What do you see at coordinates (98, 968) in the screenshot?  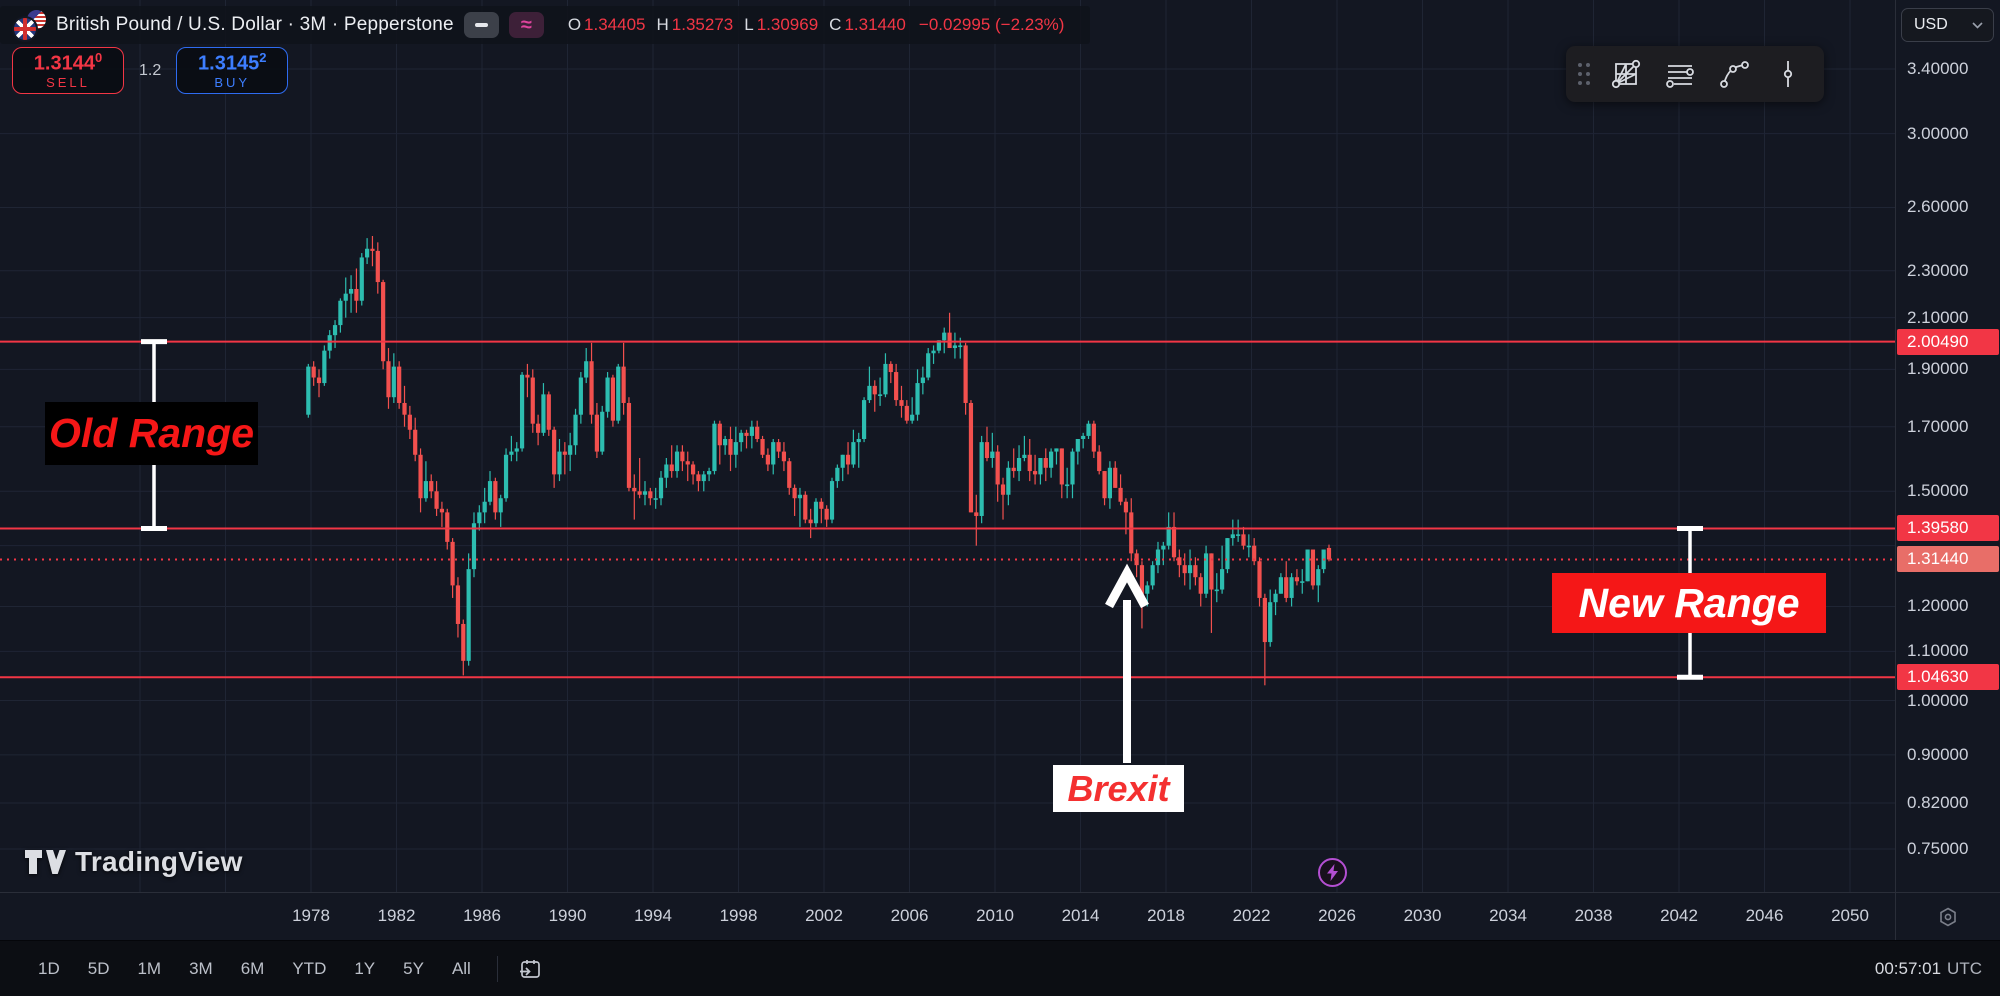 I see `range-button-5d: 5D` at bounding box center [98, 968].